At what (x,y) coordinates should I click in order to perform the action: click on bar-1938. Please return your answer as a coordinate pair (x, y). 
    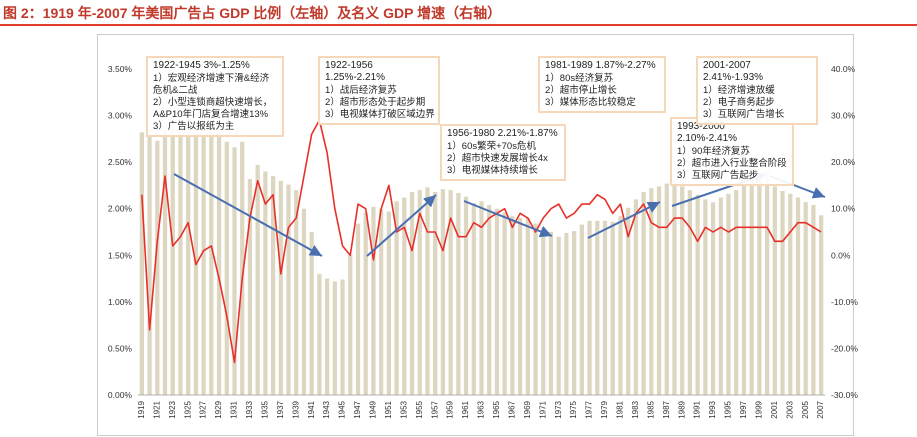
    Looking at the image, I should click on (288, 289).